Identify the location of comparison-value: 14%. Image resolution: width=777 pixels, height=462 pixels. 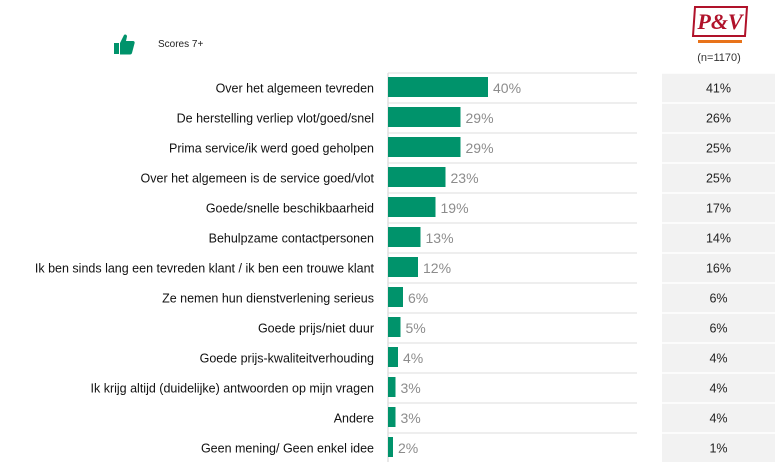
(718, 239).